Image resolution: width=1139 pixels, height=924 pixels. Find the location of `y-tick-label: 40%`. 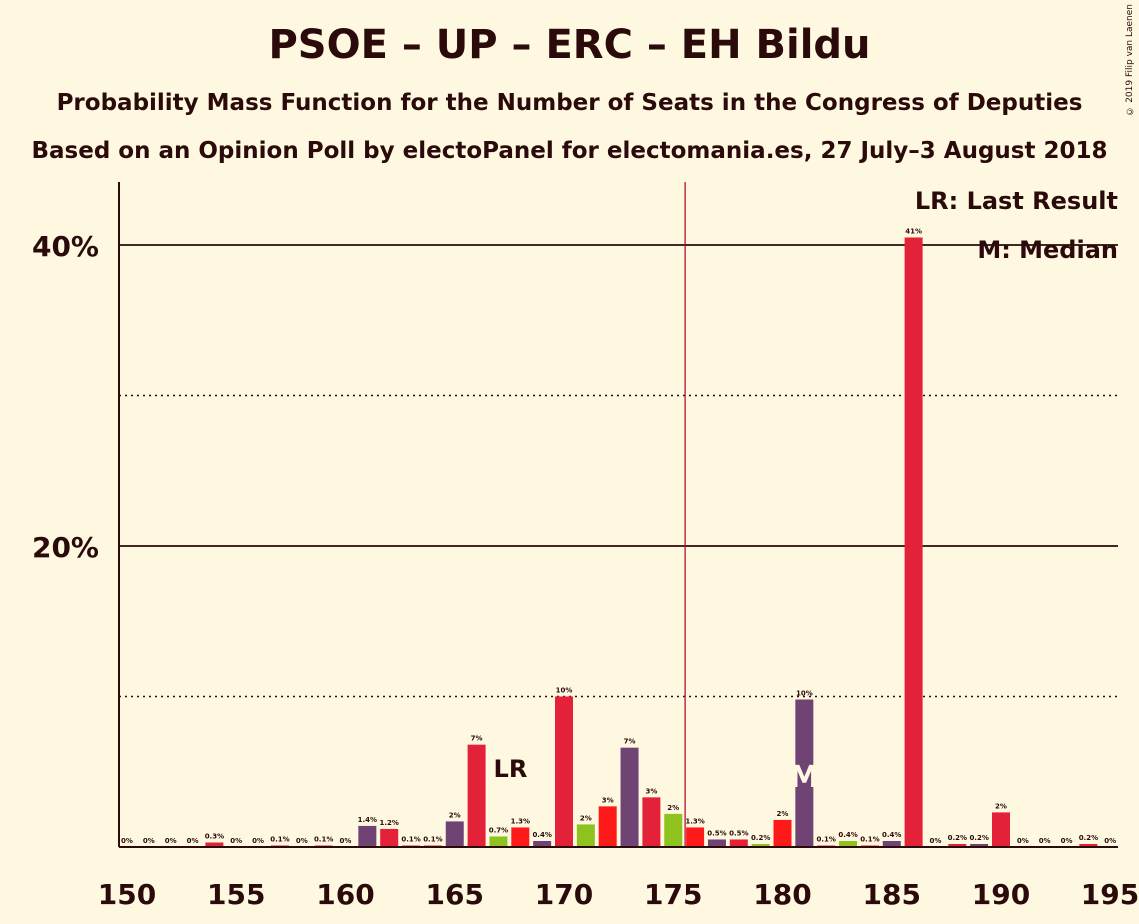

y-tick-label: 40% is located at coordinates (65, 246).